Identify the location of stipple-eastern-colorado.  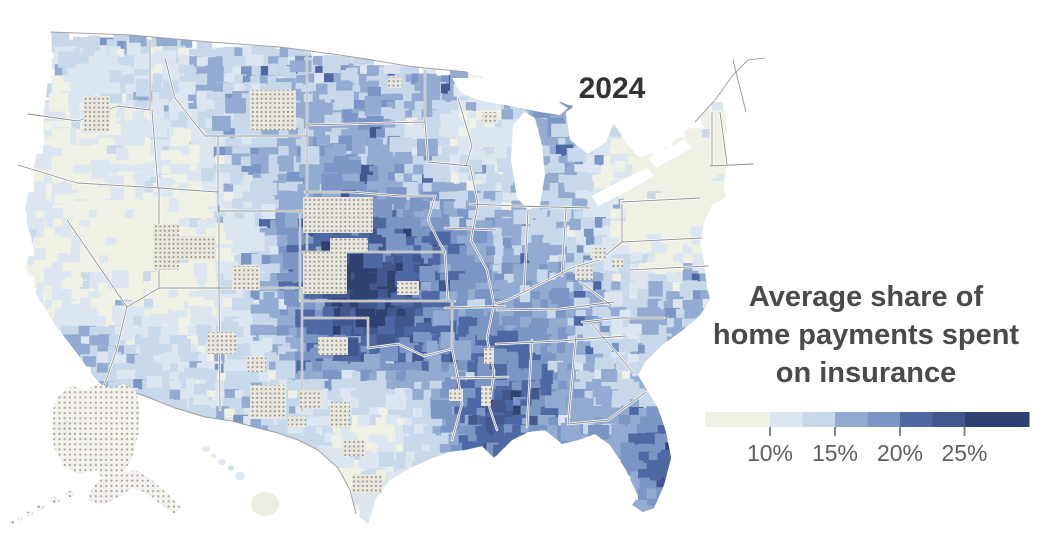
(325, 273).